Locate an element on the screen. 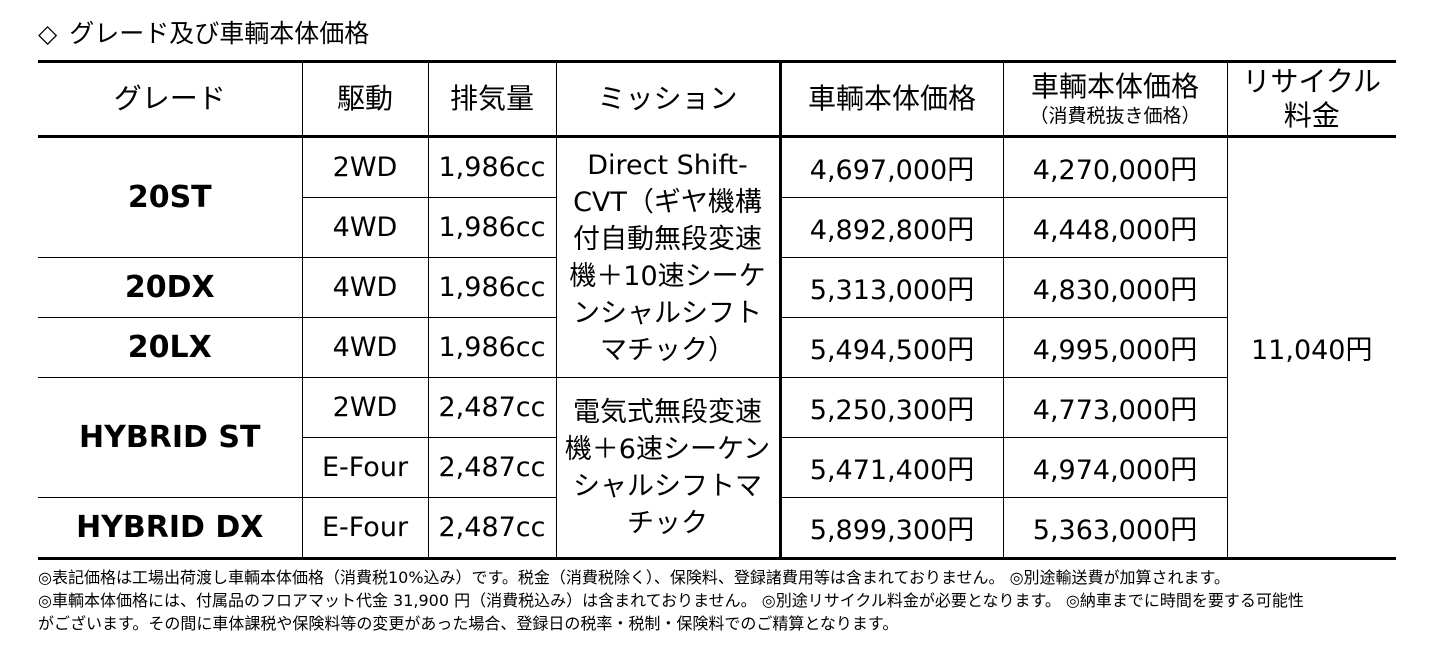 The height and width of the screenshot is (660, 1442). header-grade: グレード is located at coordinates (170, 99).